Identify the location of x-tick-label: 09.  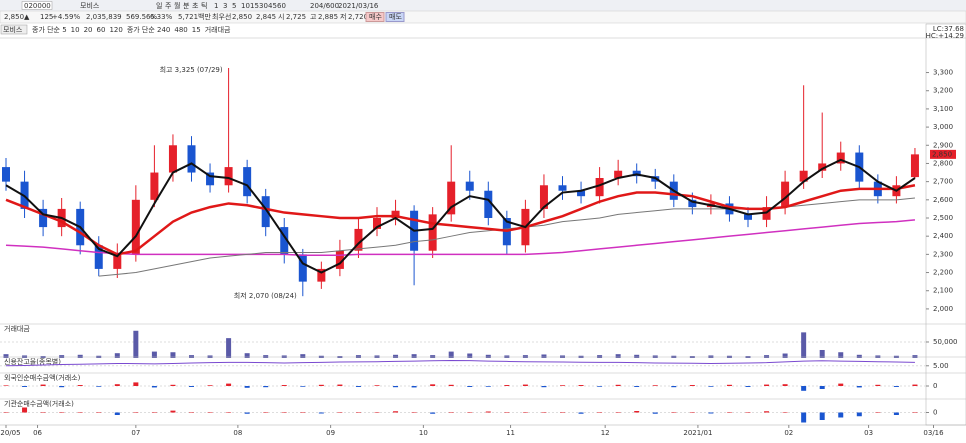
(330, 433).